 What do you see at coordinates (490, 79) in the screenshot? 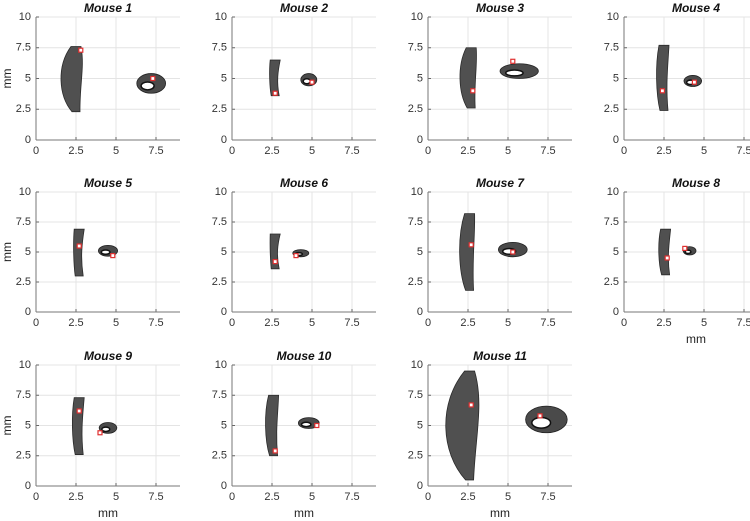
I see `subplot: 0 2.5 5 7.5 0 2.5 5 7.5 10 Mouse 3` at bounding box center [490, 79].